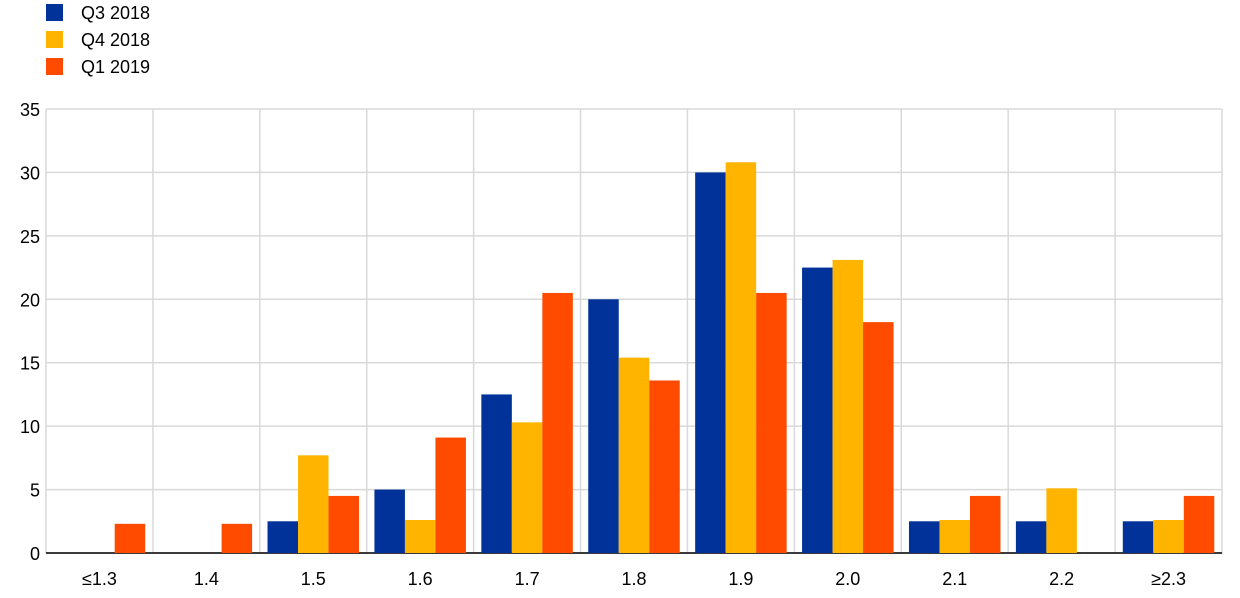 The width and height of the screenshot is (1240, 598). I want to click on x-tick-label: 2.0, so click(847, 579).